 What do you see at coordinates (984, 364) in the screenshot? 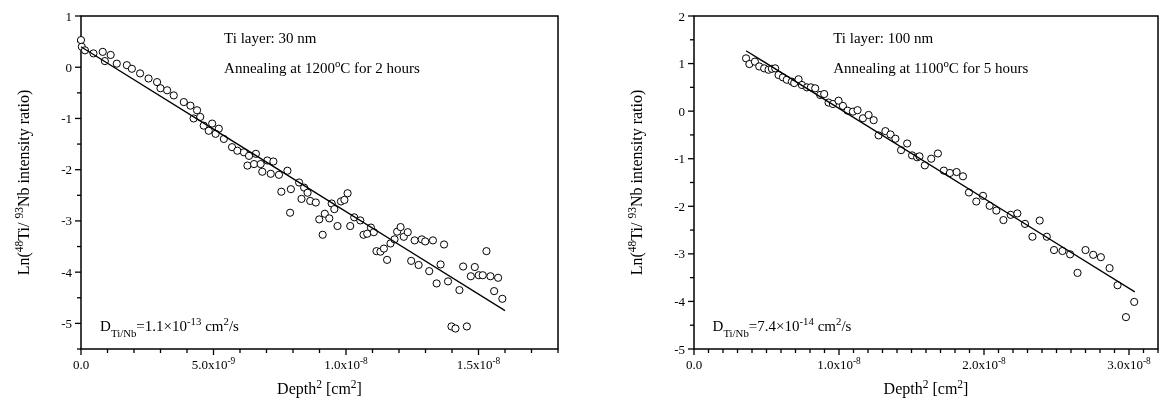
I see `x-tick-label: 2.0x10$^{-8}$` at bounding box center [984, 364].